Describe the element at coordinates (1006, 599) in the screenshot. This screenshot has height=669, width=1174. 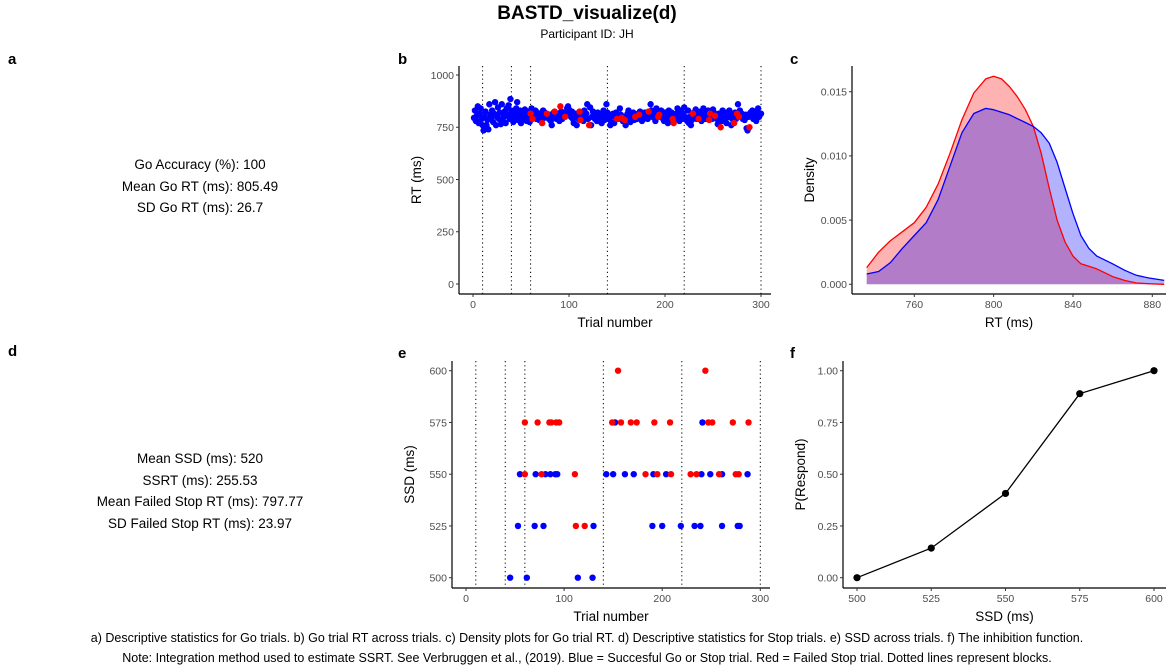
I see `x-tick-label: 550` at that location.